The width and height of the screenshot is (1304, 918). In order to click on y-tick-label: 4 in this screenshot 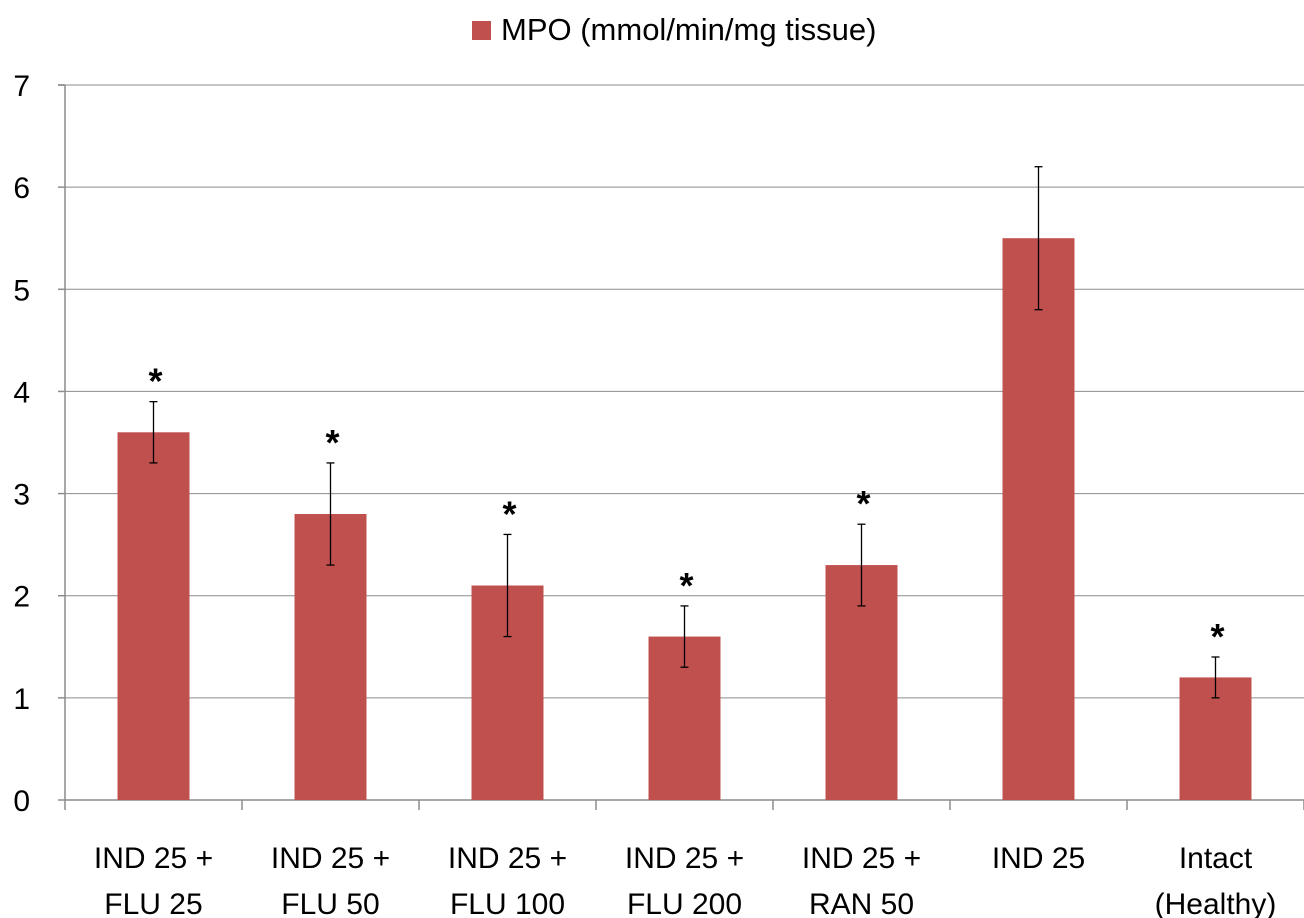, I will do `click(21, 392)`.